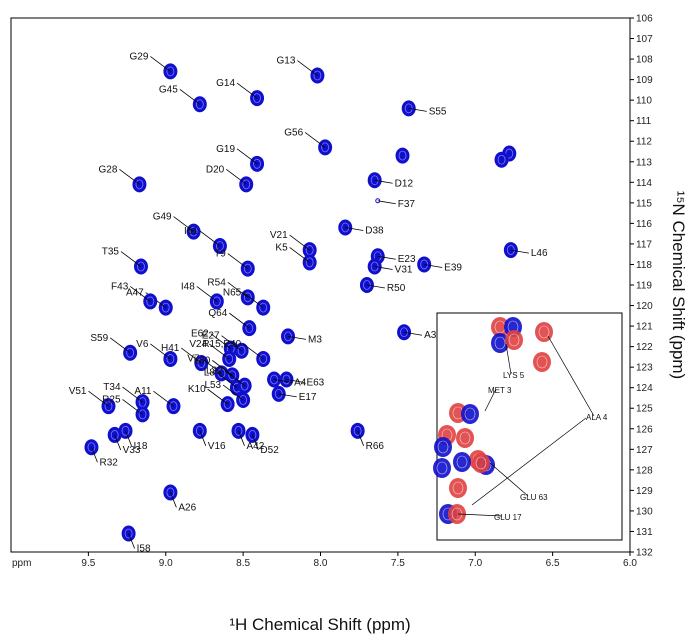 This screenshot has width=688, height=635. Describe the element at coordinates (644, 121) in the screenshot. I see `y-tick-label: 111` at that location.